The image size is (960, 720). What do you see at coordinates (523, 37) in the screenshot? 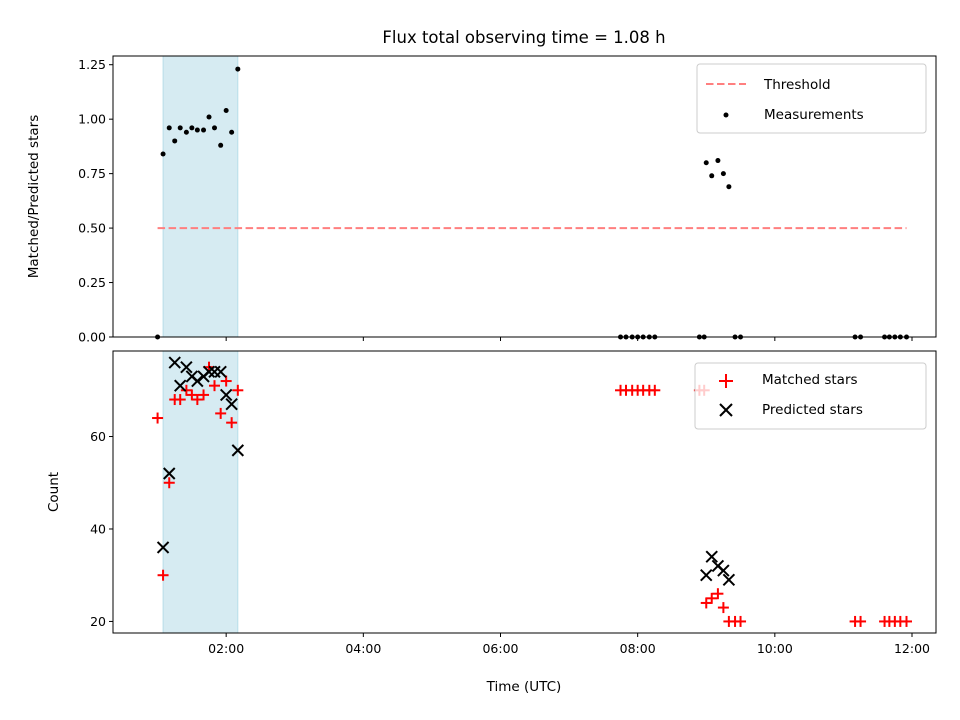
I see `chart-title: Flux total observing time = 1.08 h` at bounding box center [523, 37].